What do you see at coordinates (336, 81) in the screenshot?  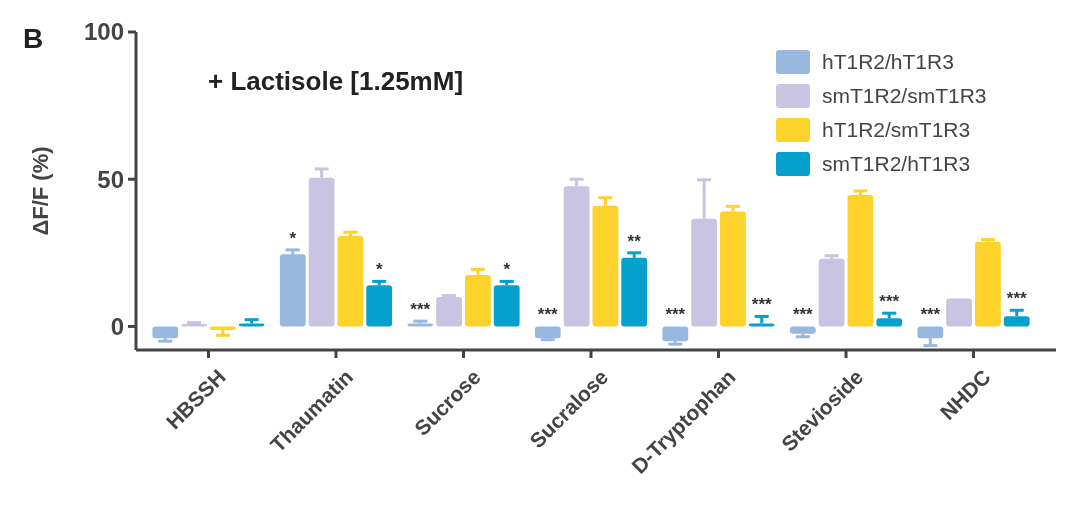 I see `text: + Lactisole [1.25mM]` at bounding box center [336, 81].